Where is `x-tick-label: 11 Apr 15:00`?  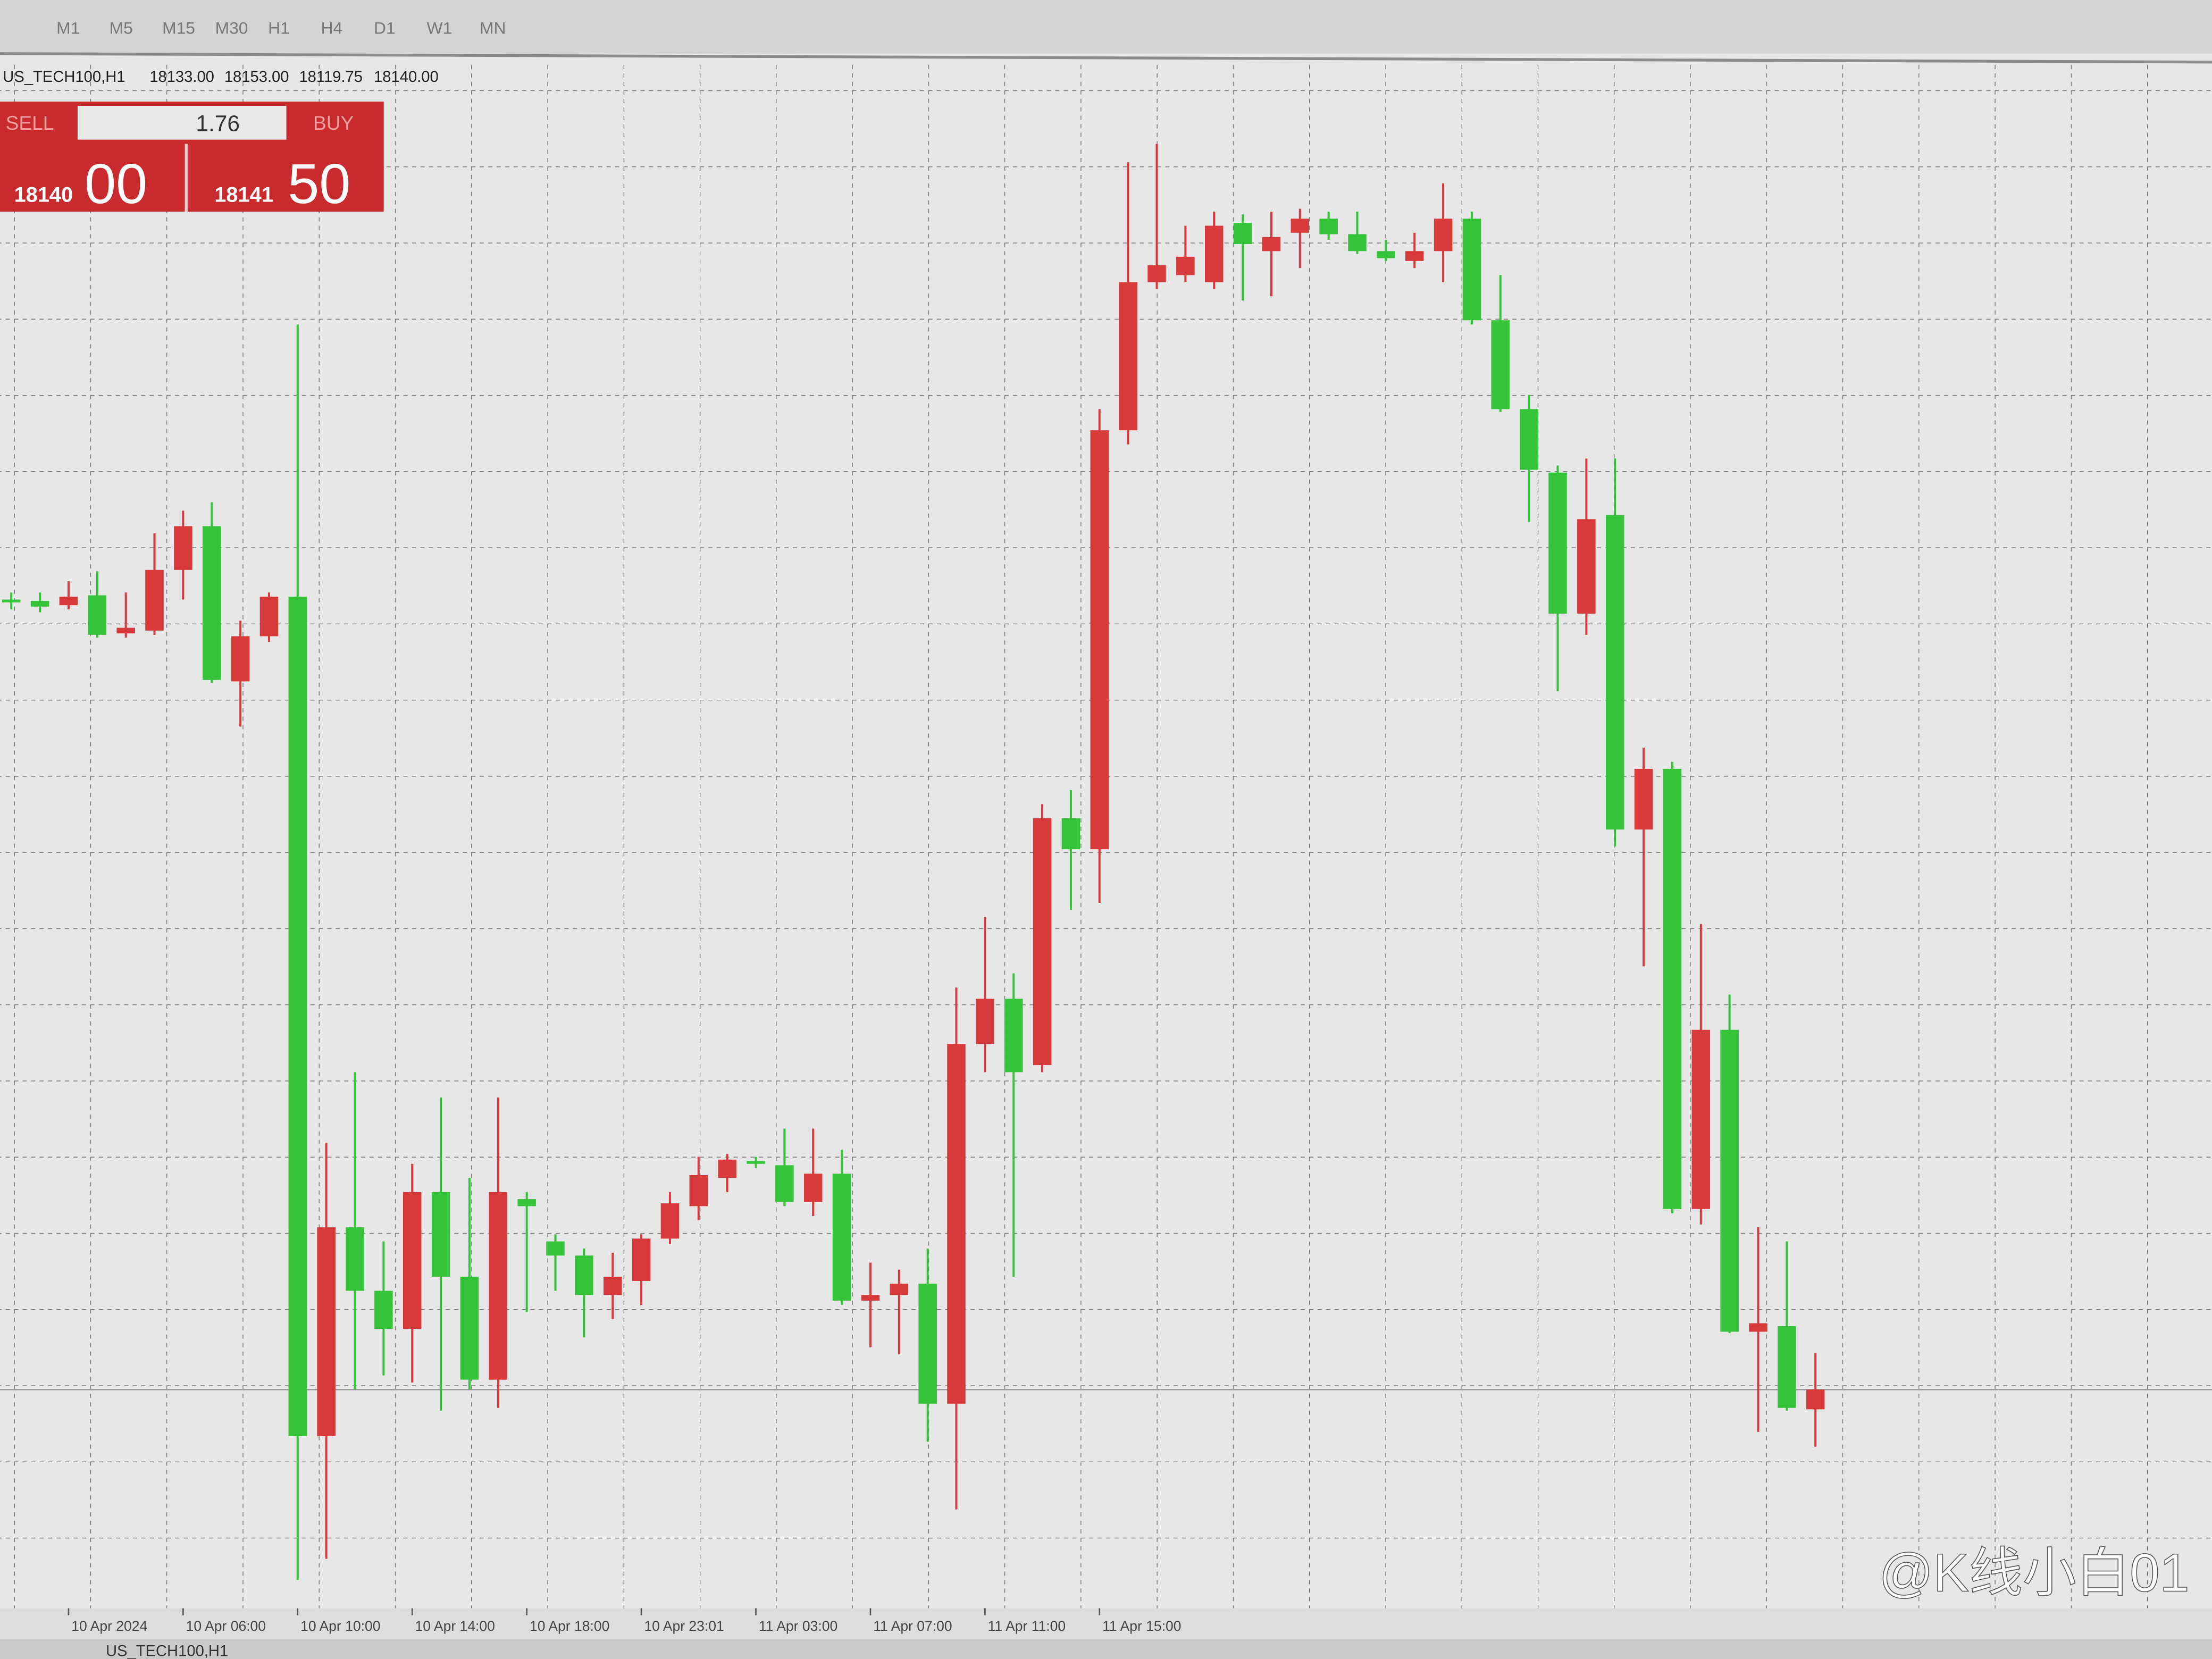 x-tick-label: 11 Apr 15:00 is located at coordinates (1141, 1626).